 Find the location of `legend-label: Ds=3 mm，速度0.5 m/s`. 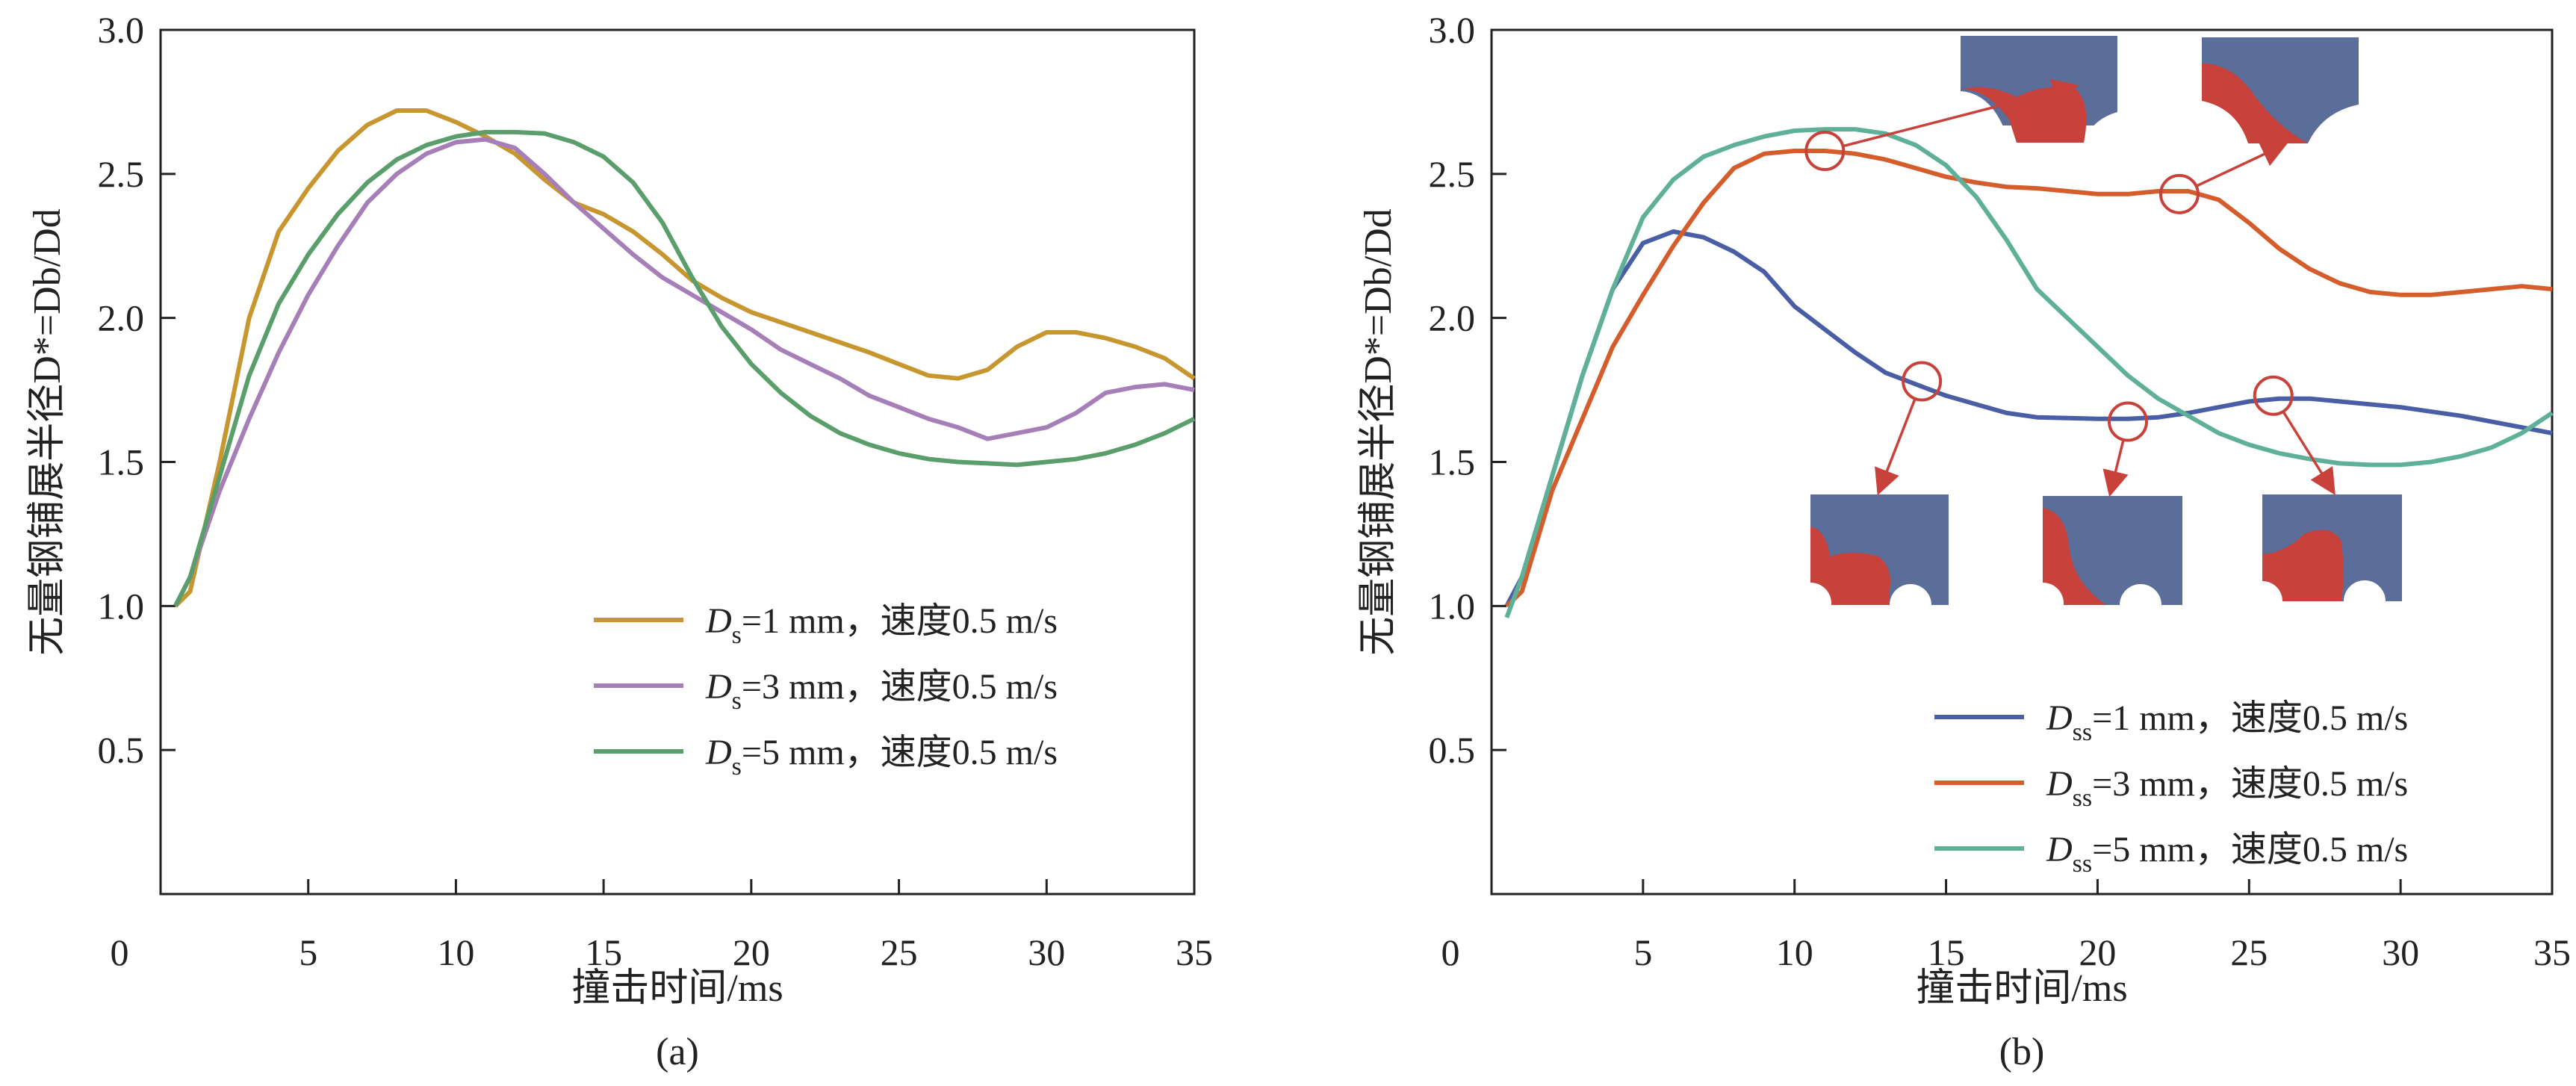

legend-label: Ds=3 mm，速度0.5 m/s is located at coordinates (882, 691).